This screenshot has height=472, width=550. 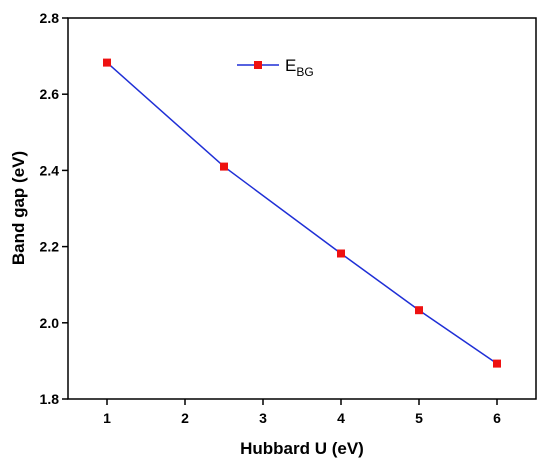 What do you see at coordinates (50, 18) in the screenshot?
I see `y-tick-label: 2.8` at bounding box center [50, 18].